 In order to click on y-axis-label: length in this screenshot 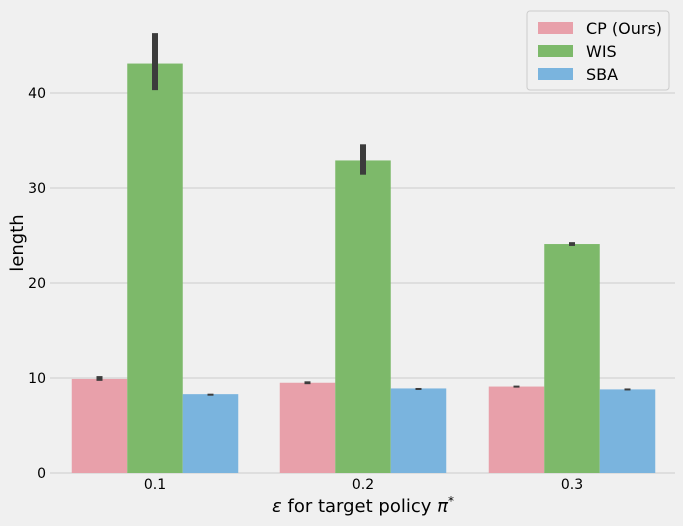, I will do `click(17, 242)`.